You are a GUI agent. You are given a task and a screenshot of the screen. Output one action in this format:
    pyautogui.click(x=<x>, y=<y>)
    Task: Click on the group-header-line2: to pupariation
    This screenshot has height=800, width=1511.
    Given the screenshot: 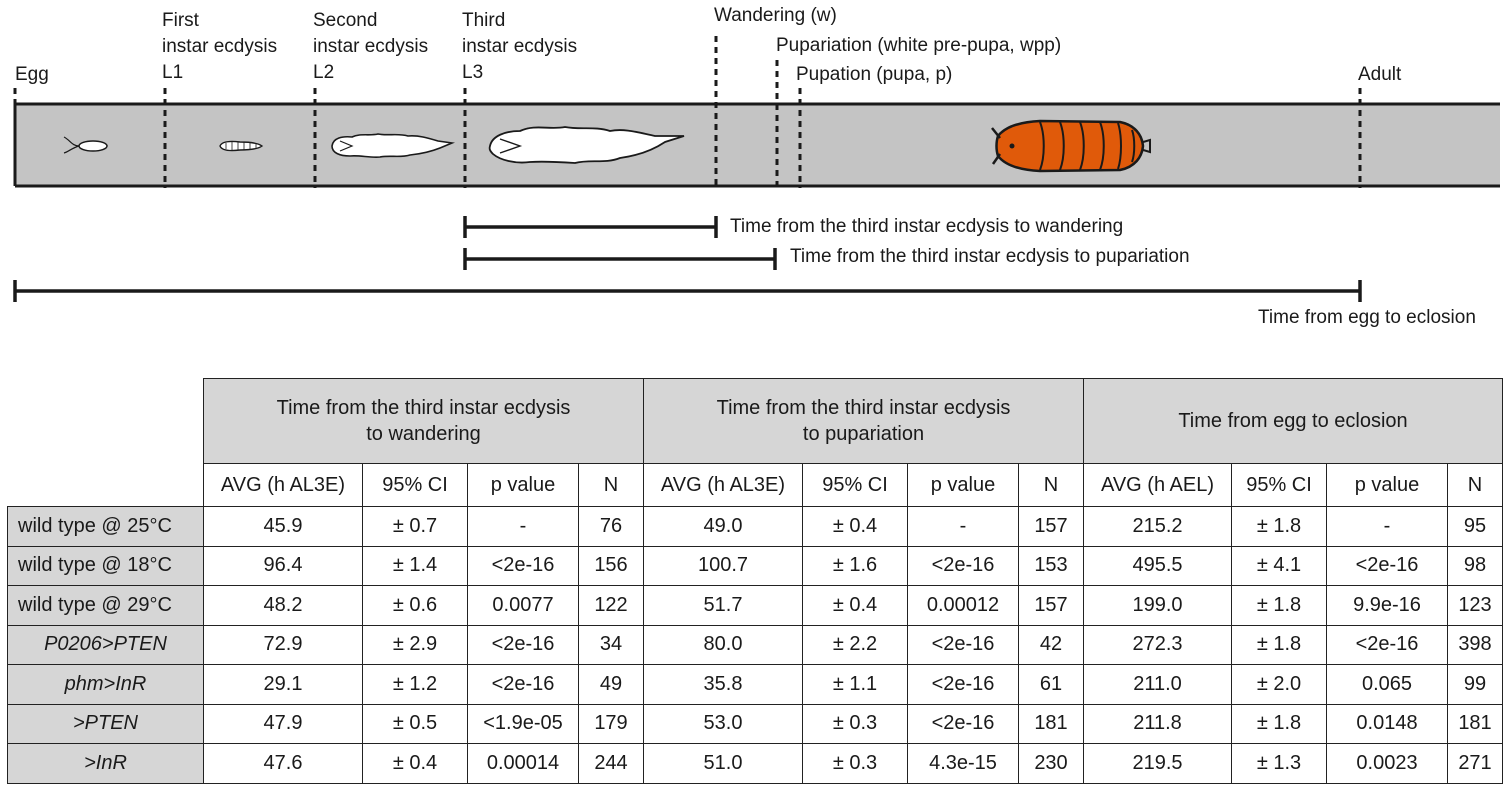 What is the action you would take?
    pyautogui.click(x=863, y=434)
    